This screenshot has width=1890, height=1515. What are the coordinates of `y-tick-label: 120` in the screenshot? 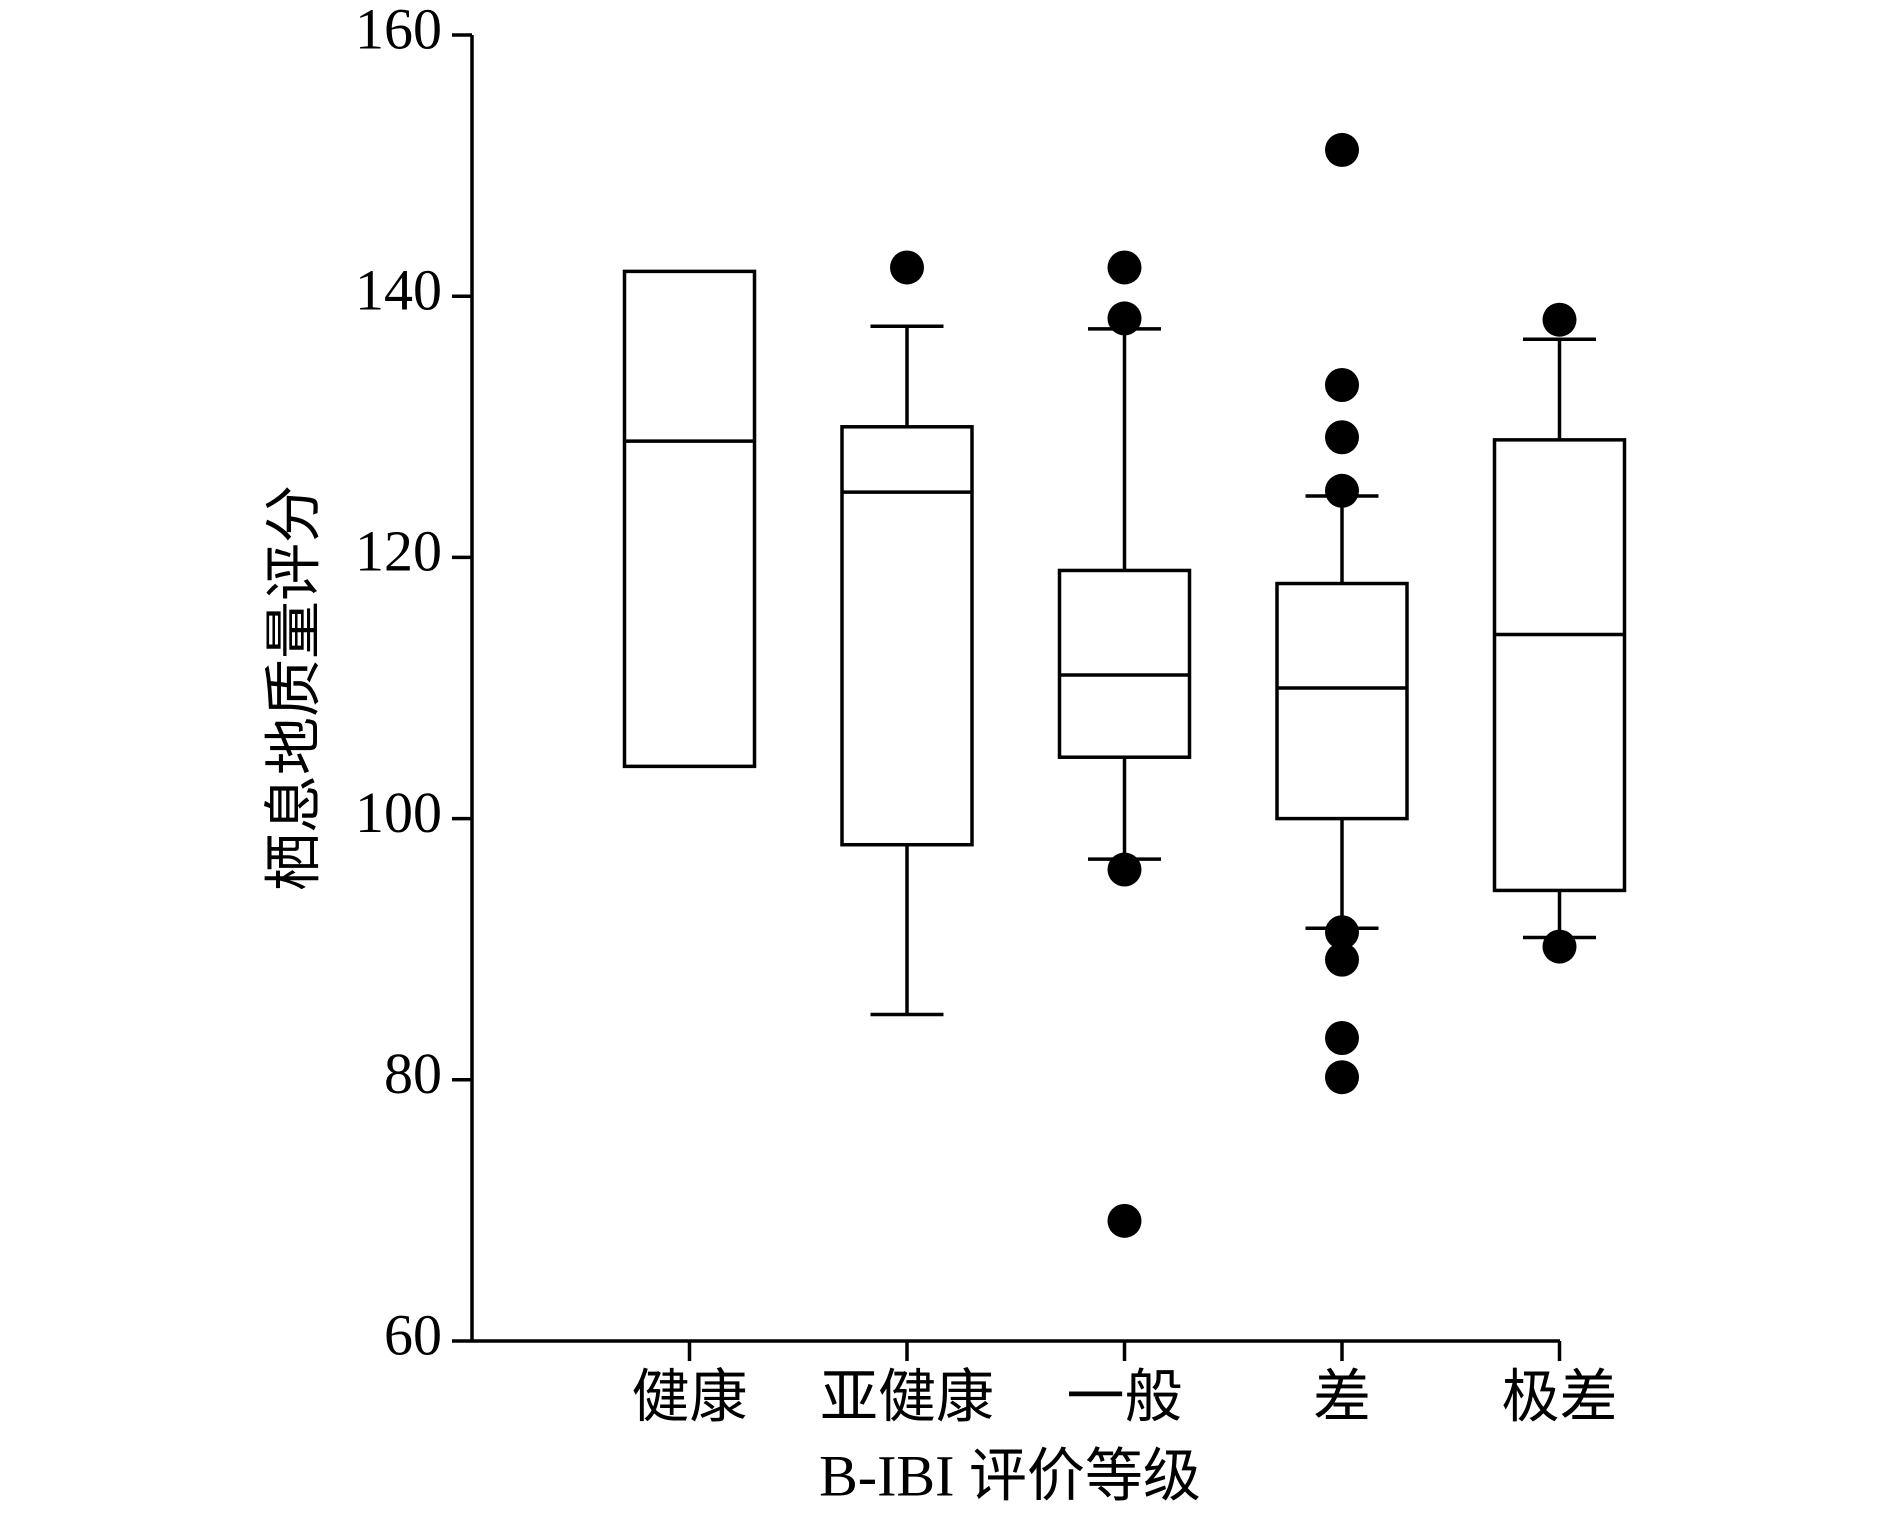 It's located at (398, 551).